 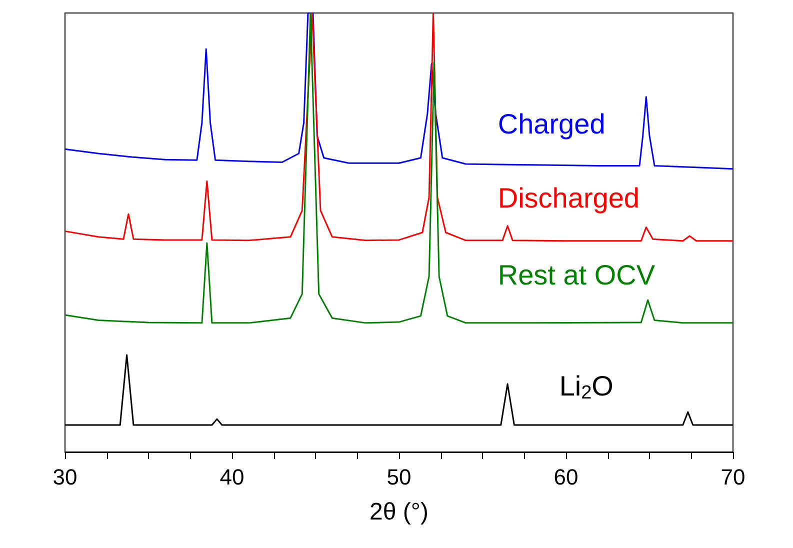 What do you see at coordinates (65, 477) in the screenshot?
I see `x-tick-label: 30` at bounding box center [65, 477].